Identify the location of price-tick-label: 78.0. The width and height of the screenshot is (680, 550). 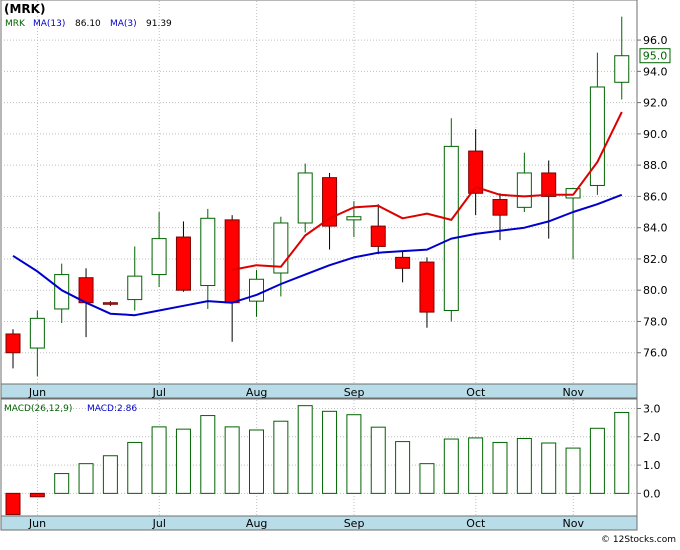
(655, 321).